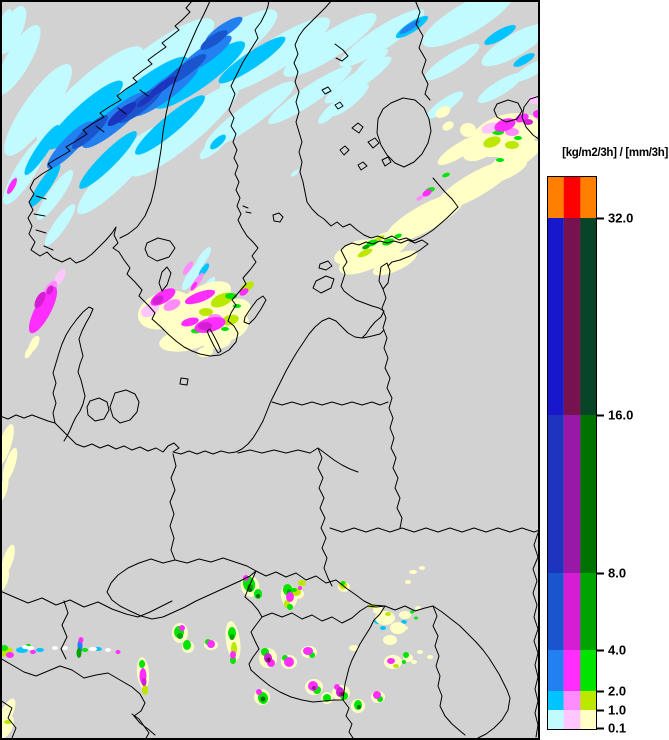 This screenshot has width=669, height=740. I want to click on legend-tick-01: 0.1, so click(611, 728).